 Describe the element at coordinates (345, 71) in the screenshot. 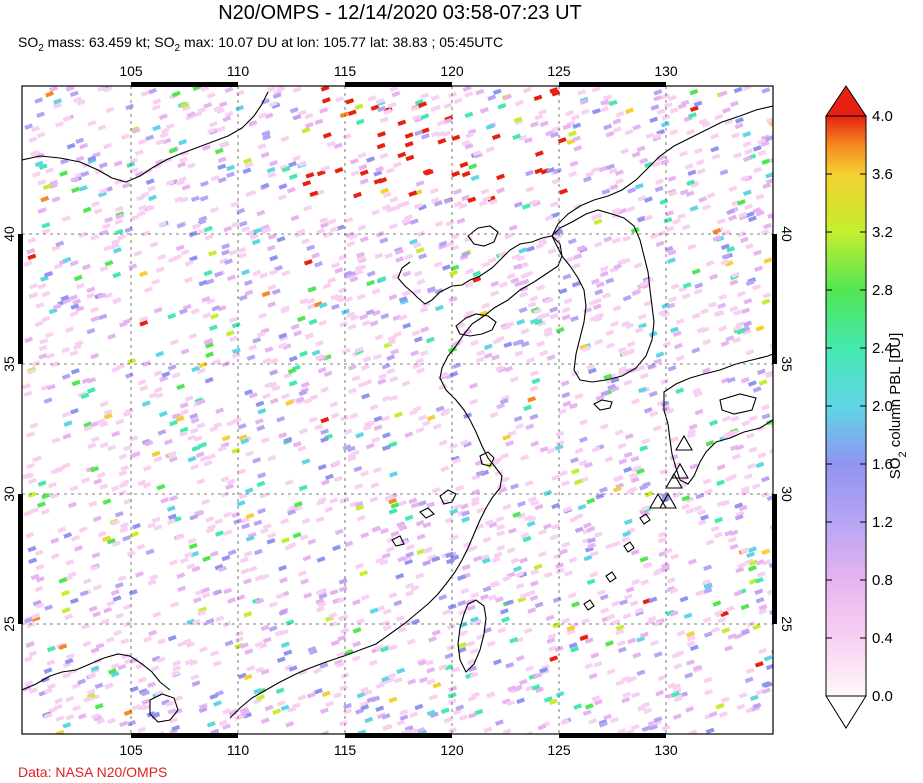

I see `lon-tick-label: 115` at that location.